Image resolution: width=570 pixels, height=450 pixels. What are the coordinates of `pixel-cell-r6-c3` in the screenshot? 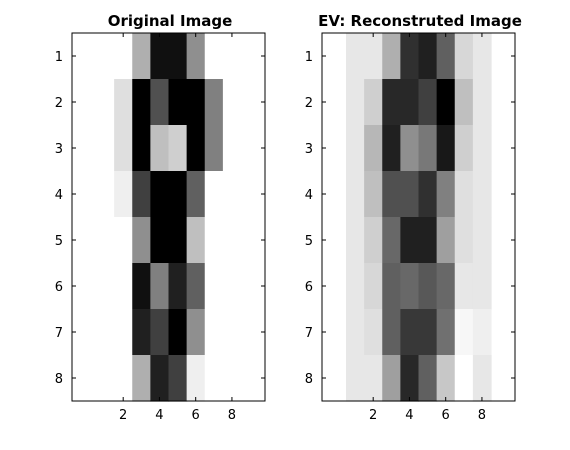 It's located at (141, 286).